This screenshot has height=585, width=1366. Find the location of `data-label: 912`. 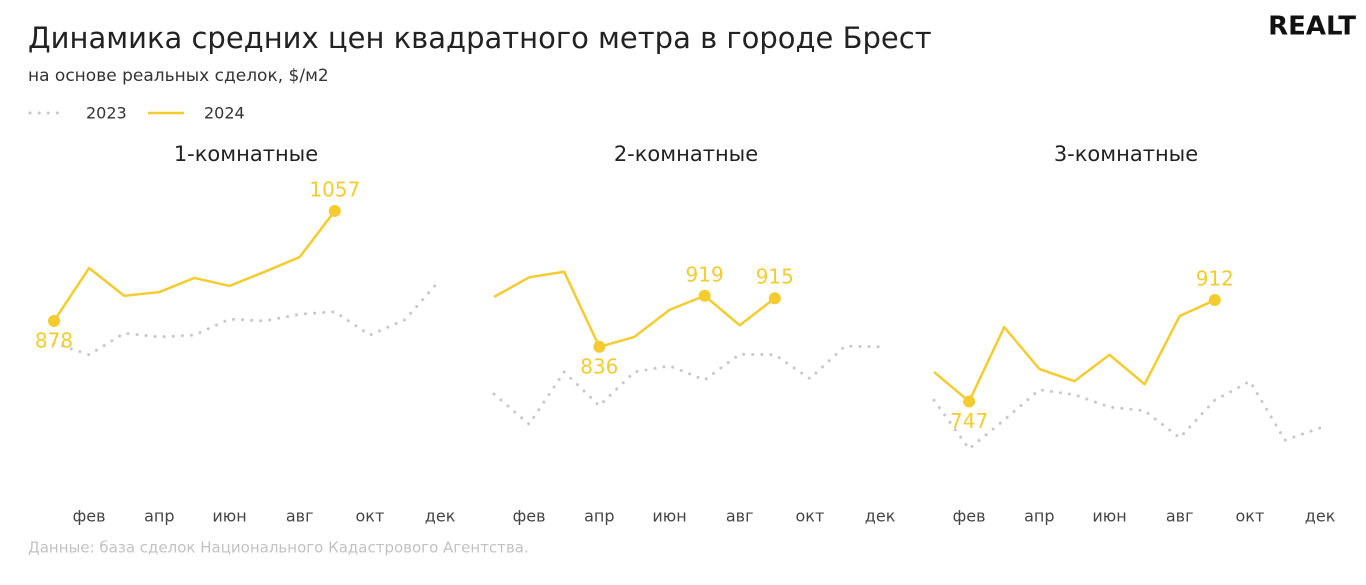

data-label: 912 is located at coordinates (1215, 279).